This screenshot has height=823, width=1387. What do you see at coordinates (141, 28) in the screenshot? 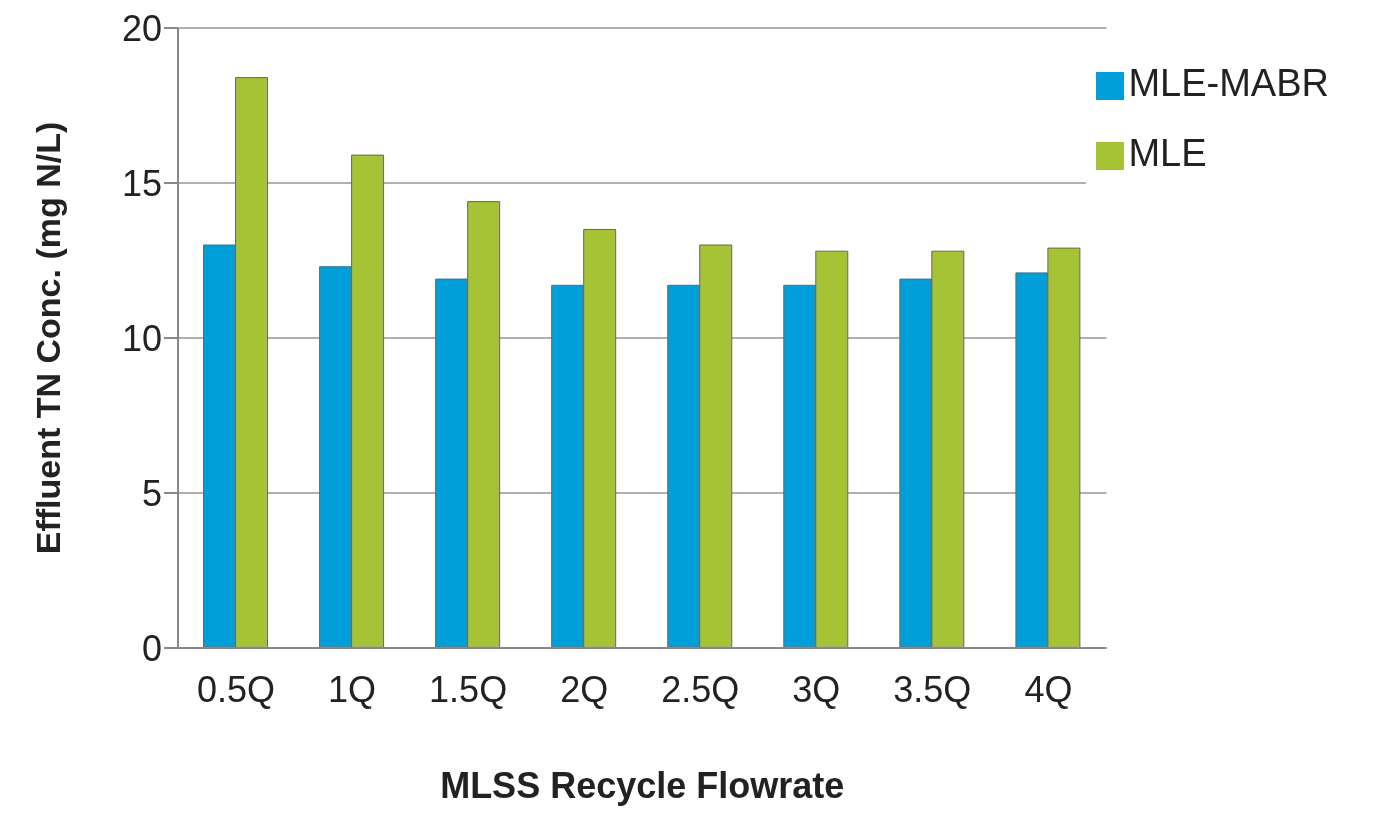
I see `y-tick-label: 20` at bounding box center [141, 28].